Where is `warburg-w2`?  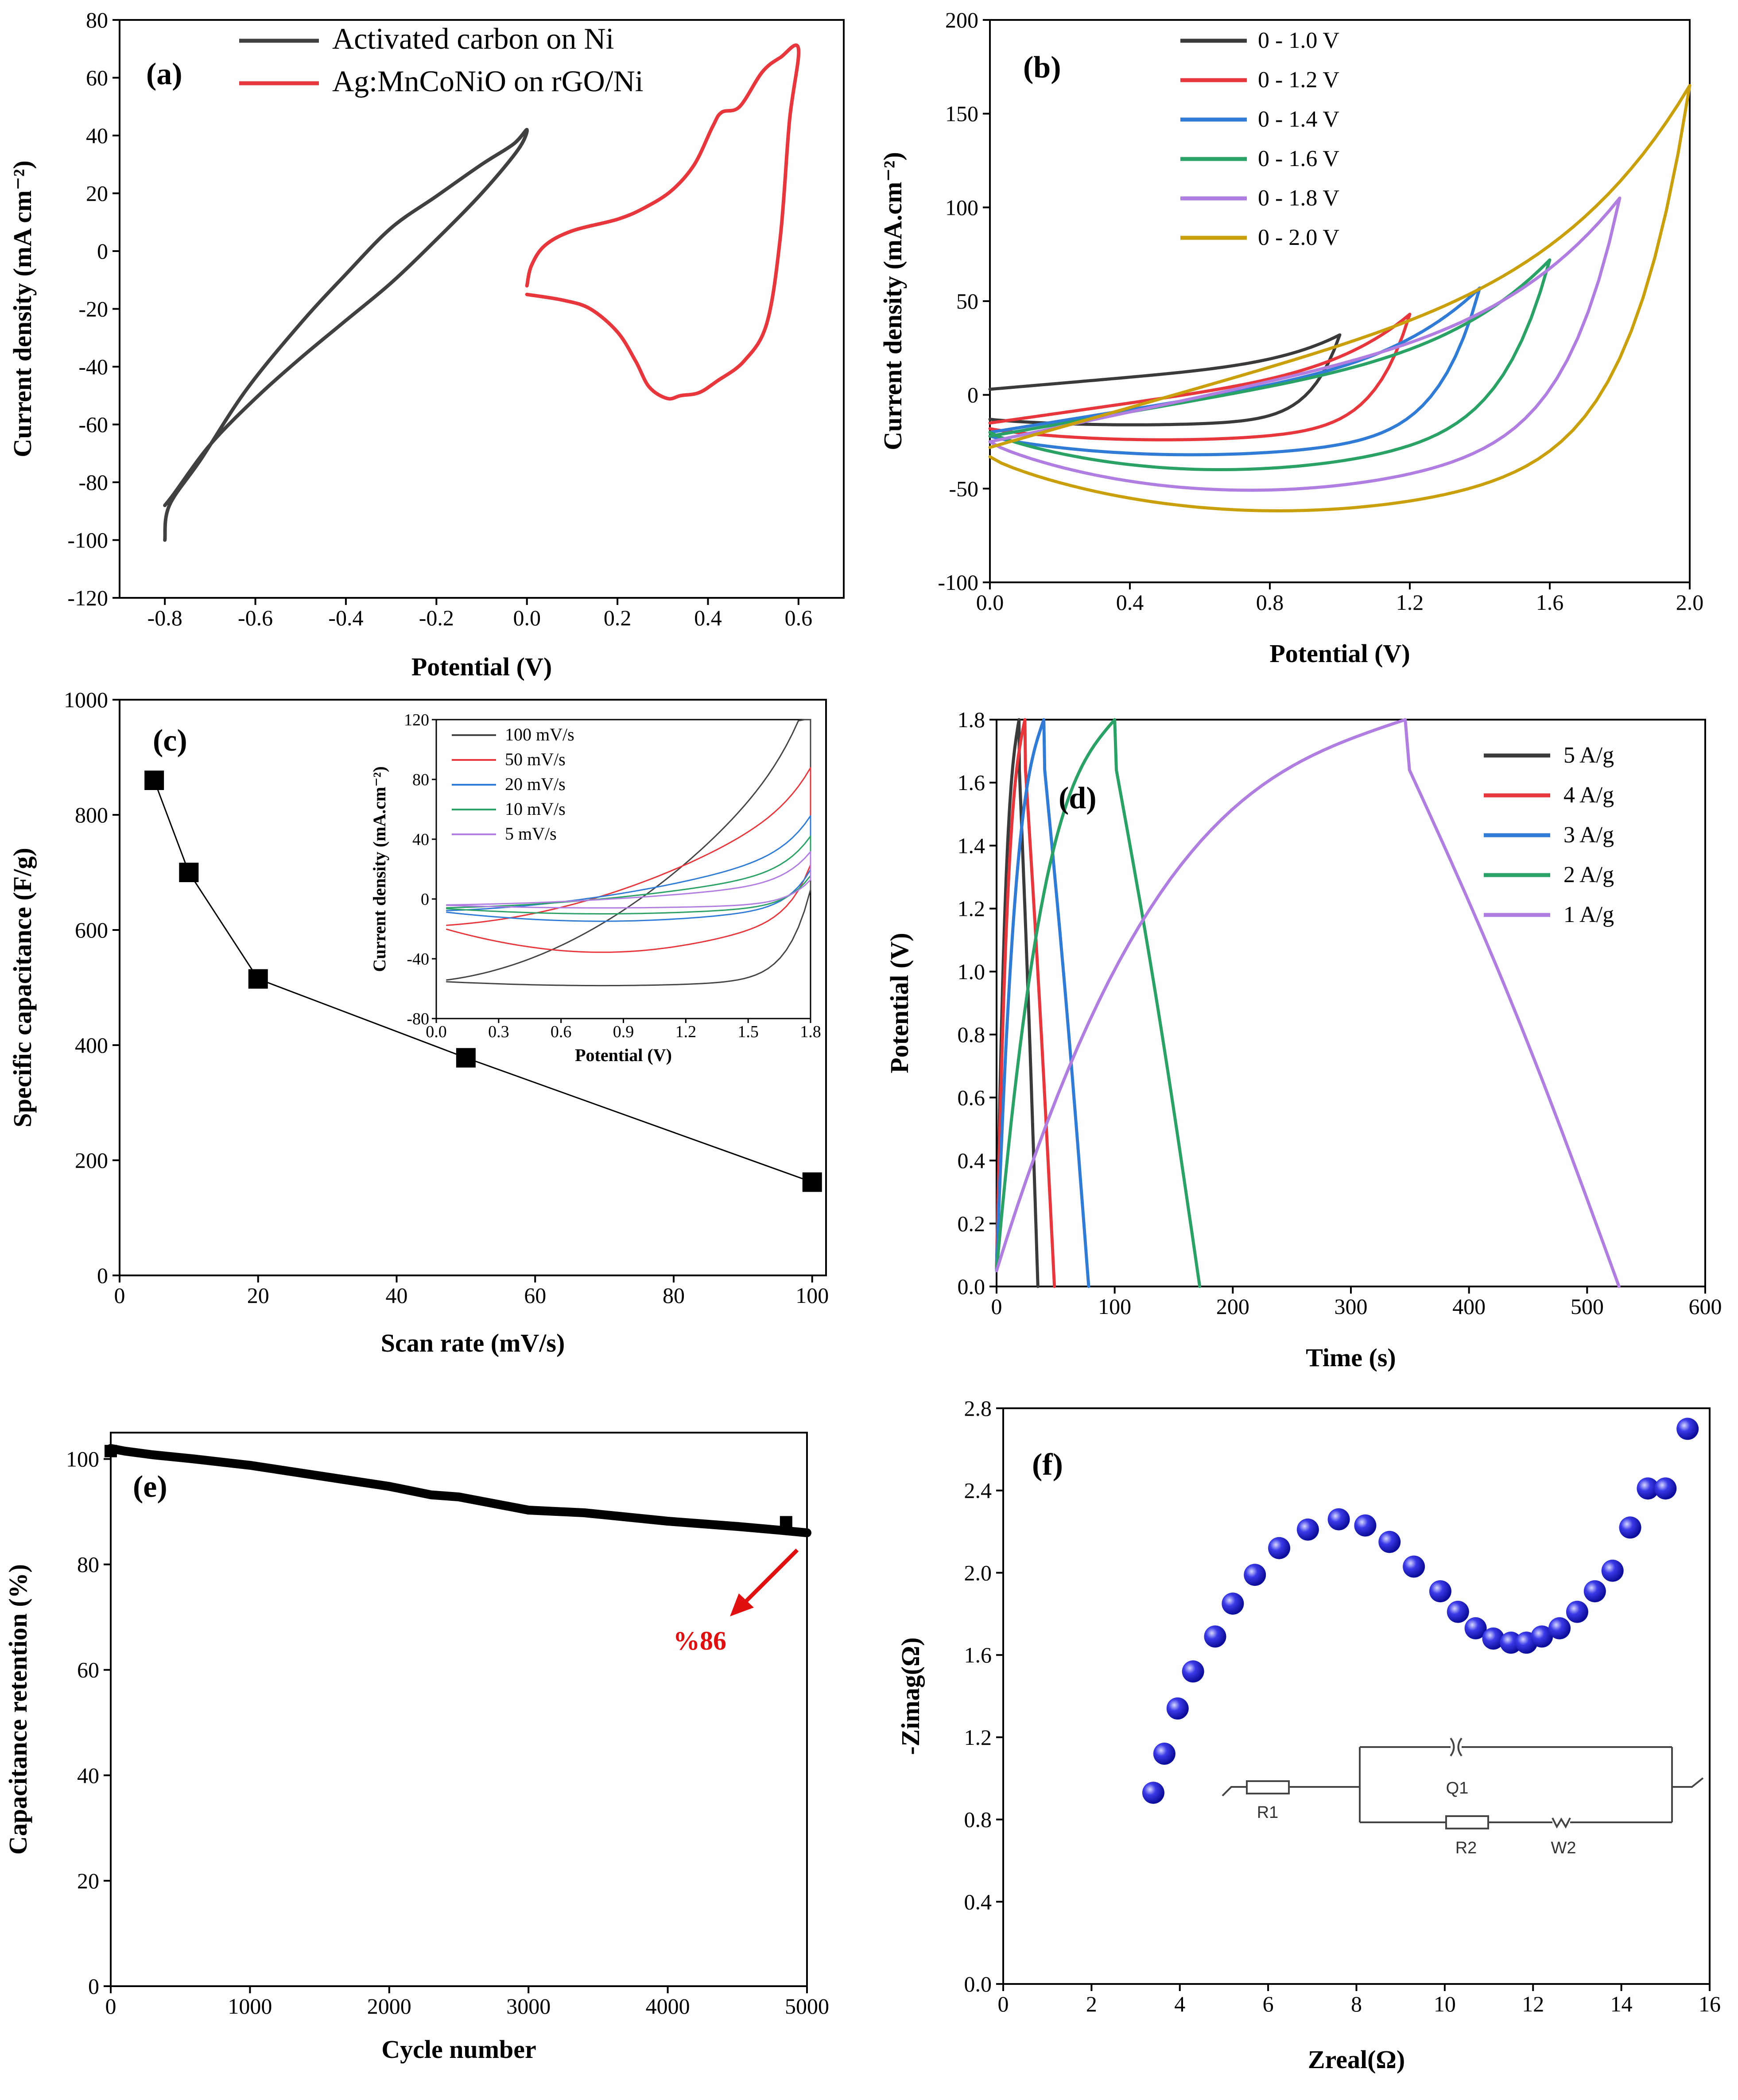
warburg-w2 is located at coordinates (1561, 1823).